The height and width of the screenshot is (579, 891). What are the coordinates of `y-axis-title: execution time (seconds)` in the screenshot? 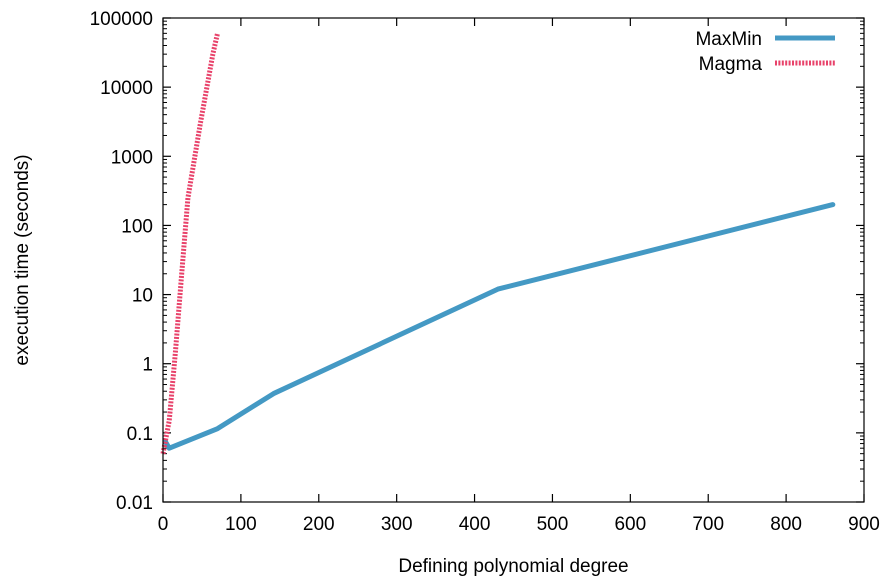 It's located at (22, 259).